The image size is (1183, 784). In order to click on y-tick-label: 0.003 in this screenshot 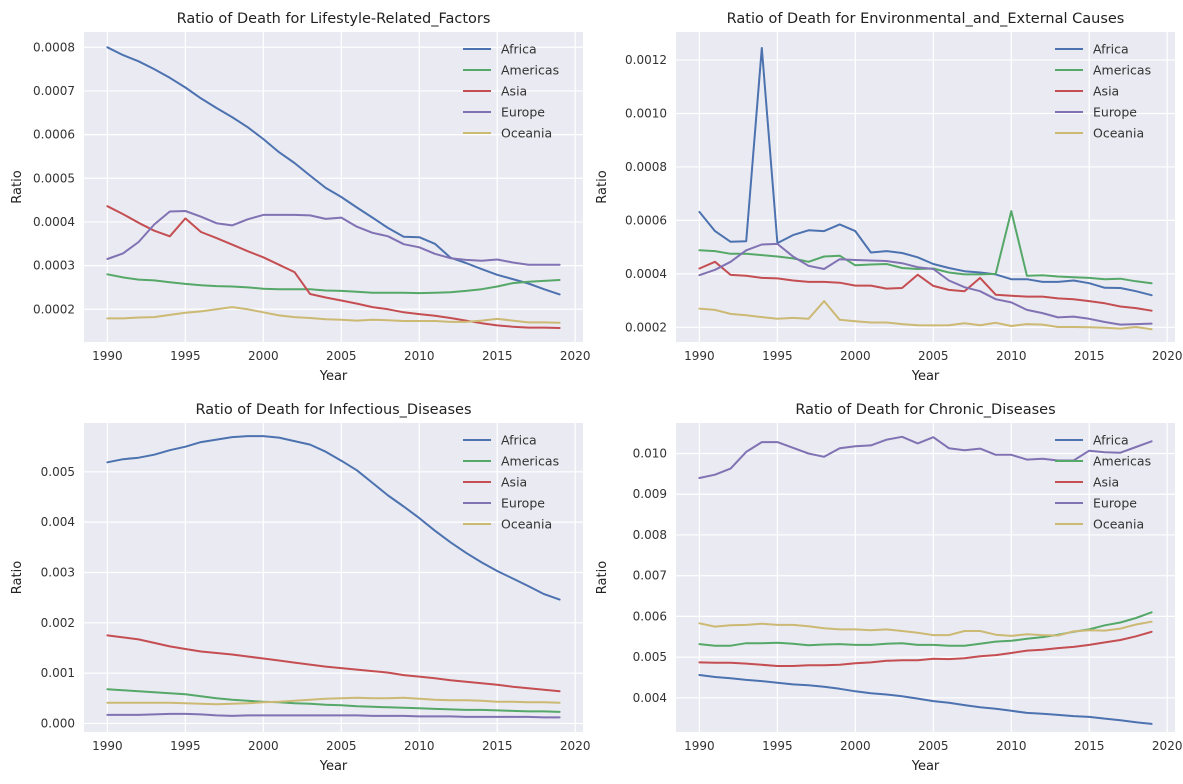, I will do `click(58, 572)`.